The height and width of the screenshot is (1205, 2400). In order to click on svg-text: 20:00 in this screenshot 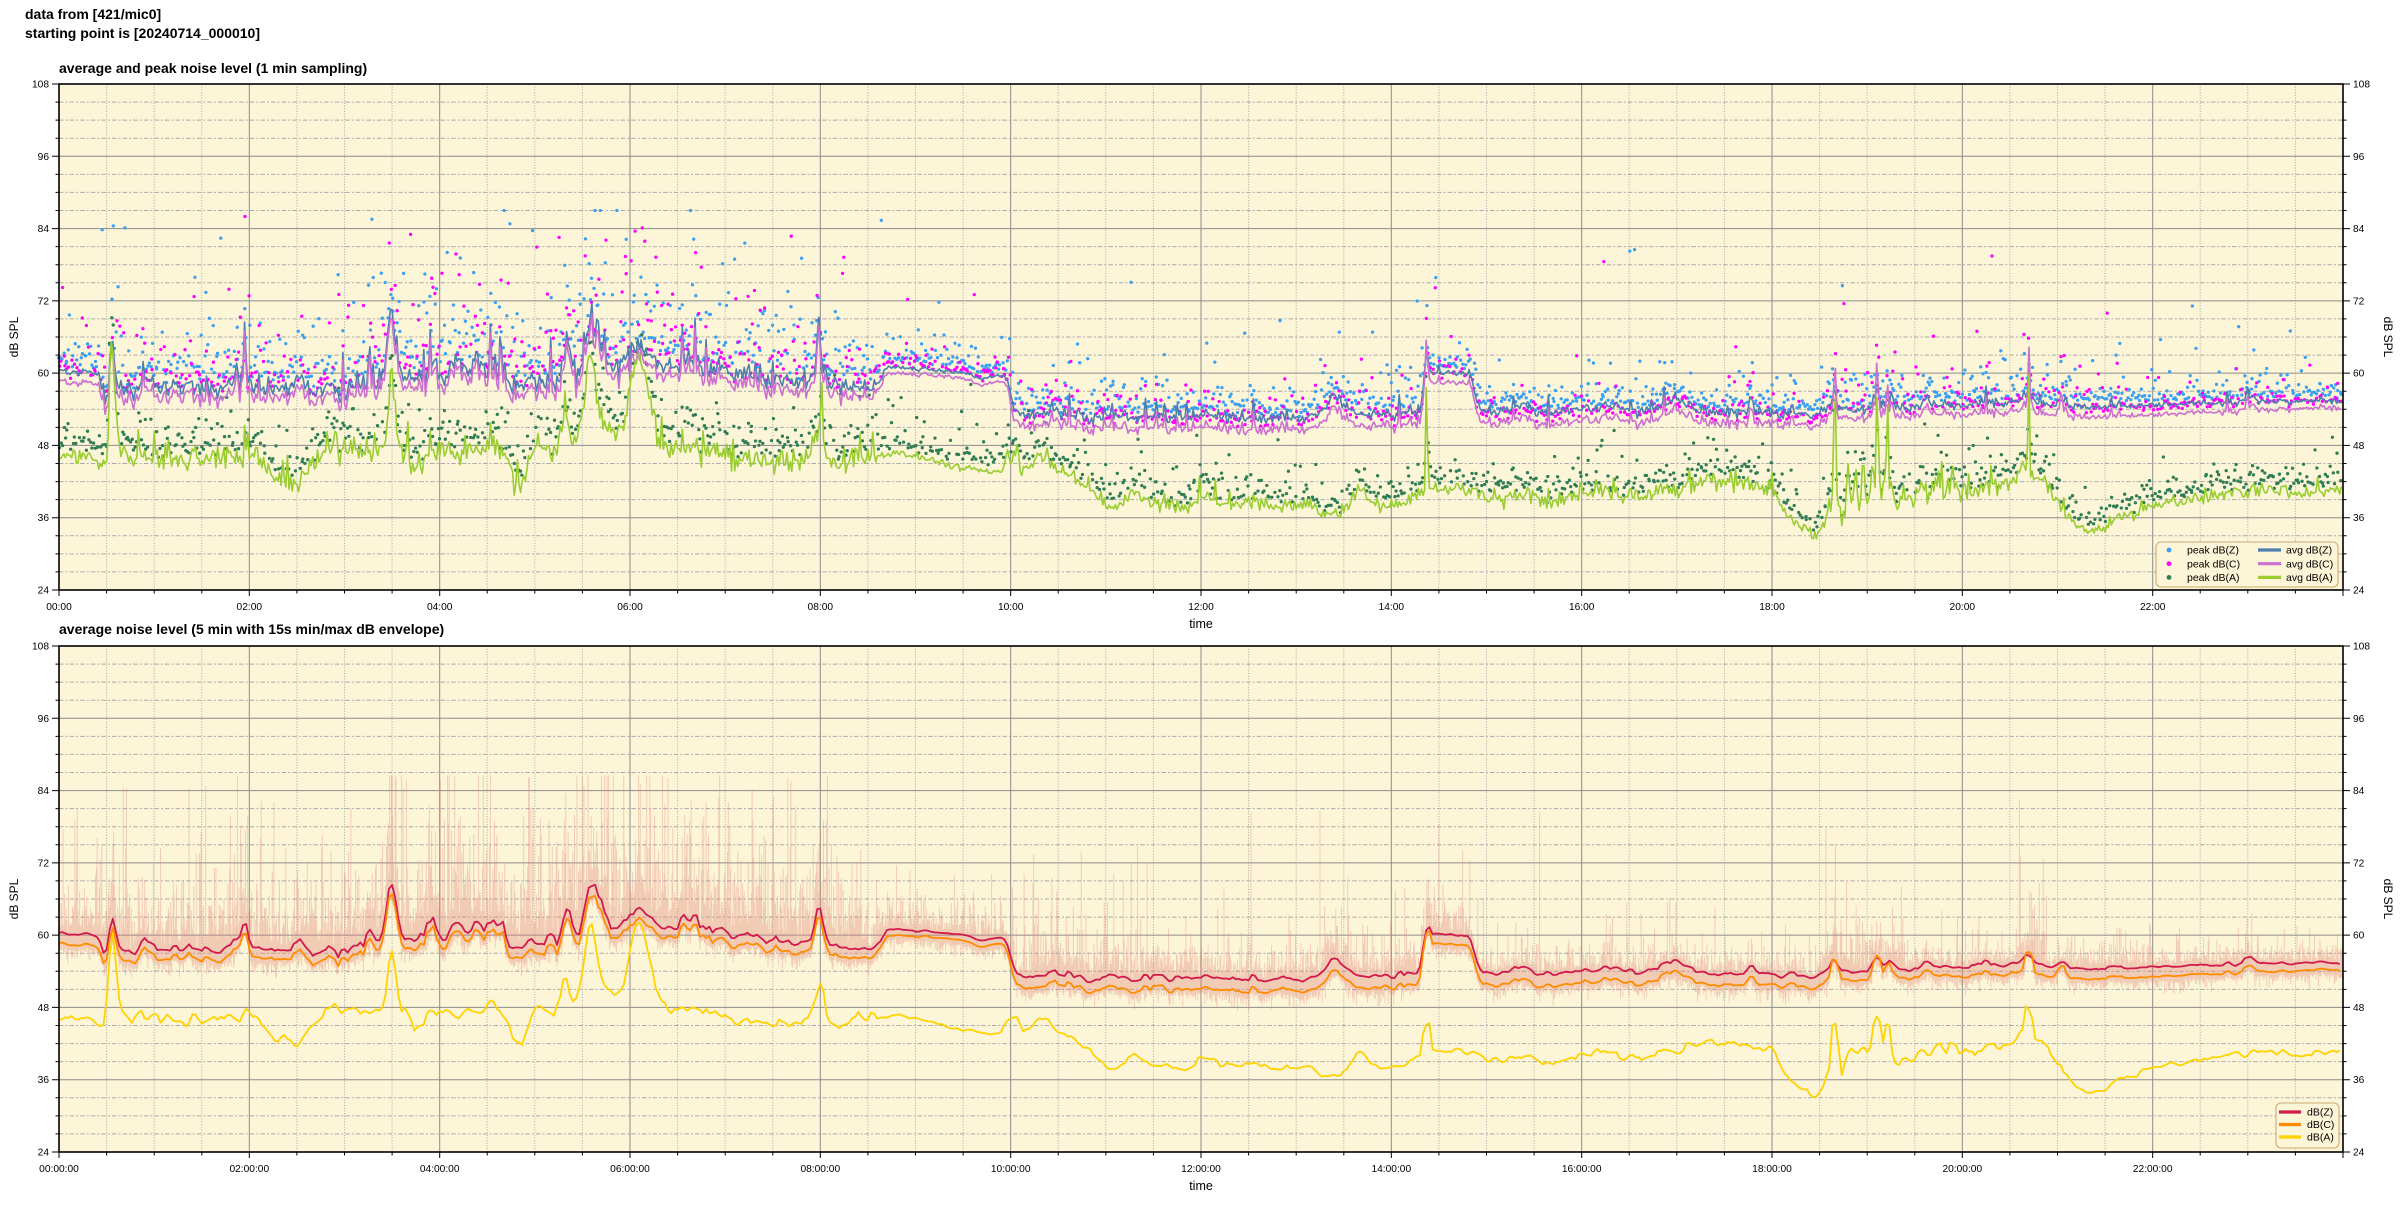, I will do `click(1963, 607)`.